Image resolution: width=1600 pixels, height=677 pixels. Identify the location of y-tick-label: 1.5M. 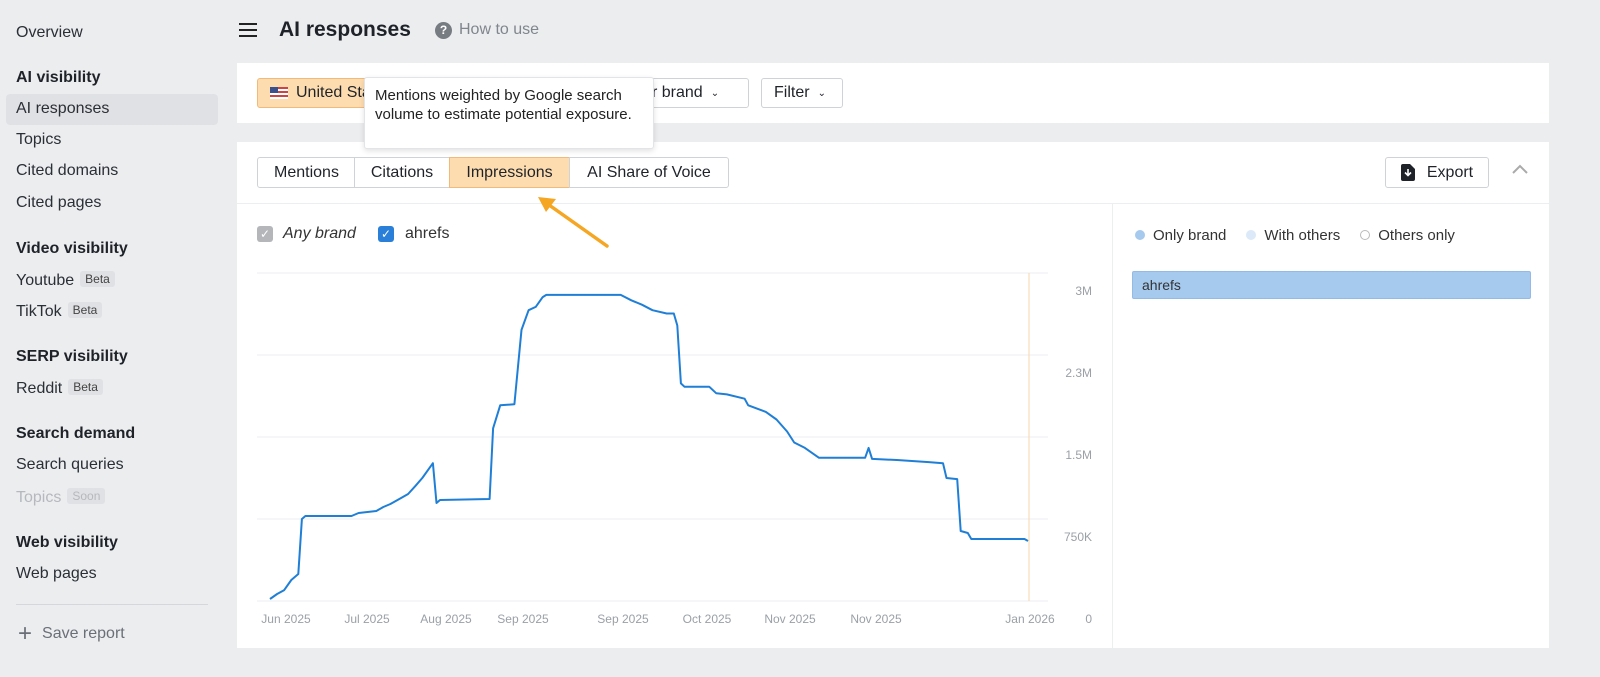
(1078, 455).